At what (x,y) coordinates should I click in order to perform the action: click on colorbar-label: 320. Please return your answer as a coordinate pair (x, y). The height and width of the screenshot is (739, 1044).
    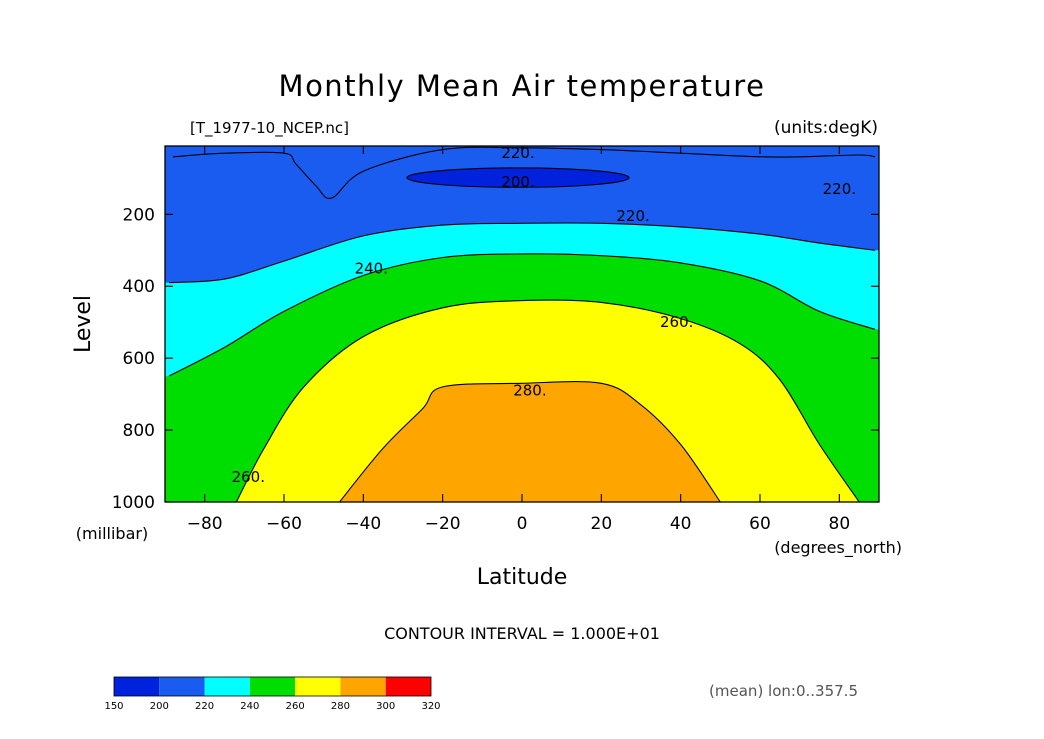
    Looking at the image, I should click on (430, 706).